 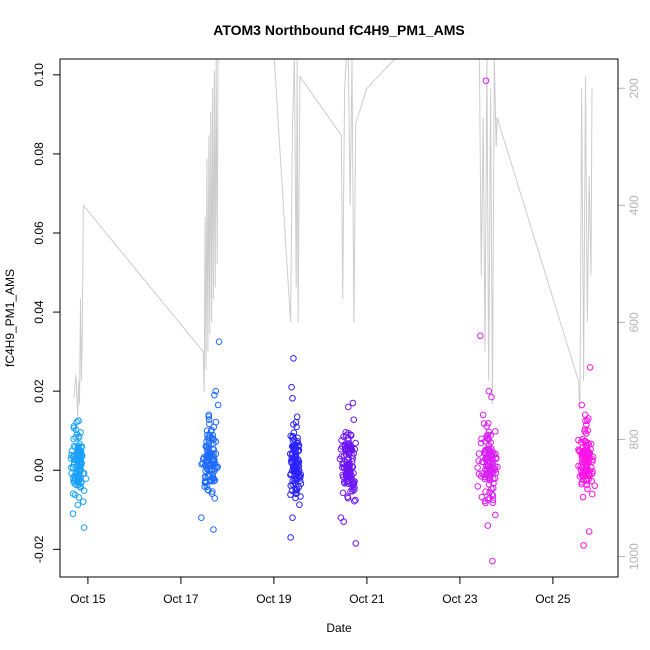 I want to click on x-tick-label: Oct 23, so click(x=460, y=599).